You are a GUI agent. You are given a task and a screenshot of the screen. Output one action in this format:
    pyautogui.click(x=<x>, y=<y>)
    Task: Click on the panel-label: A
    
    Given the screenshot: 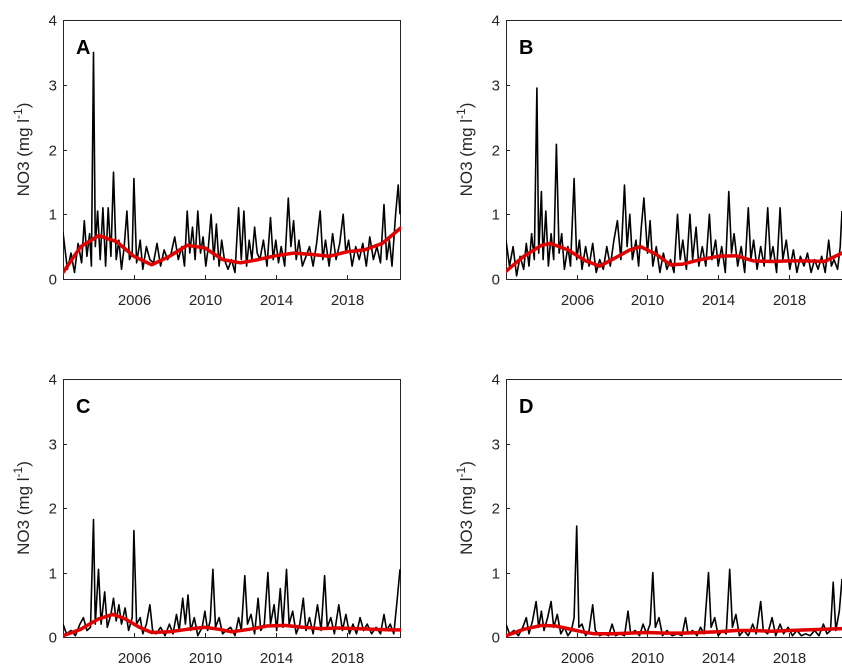 What is the action you would take?
    pyautogui.click(x=83, y=48)
    